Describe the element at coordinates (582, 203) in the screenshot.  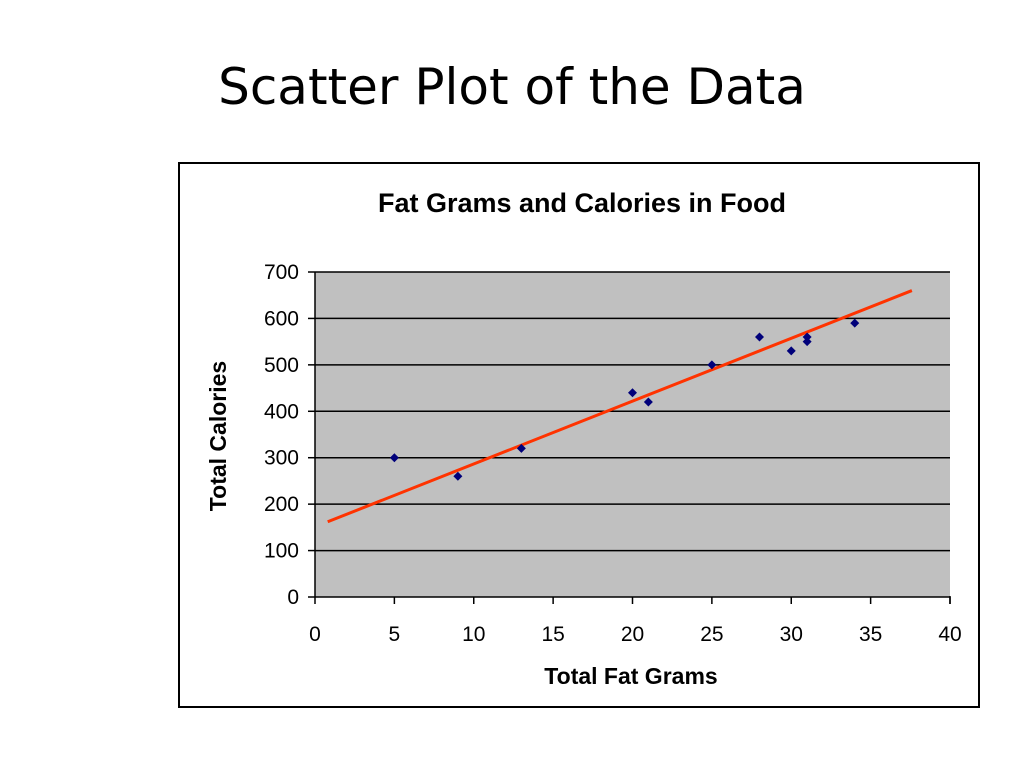
I see `chart-title: Fat Grams and Calories in Food` at that location.